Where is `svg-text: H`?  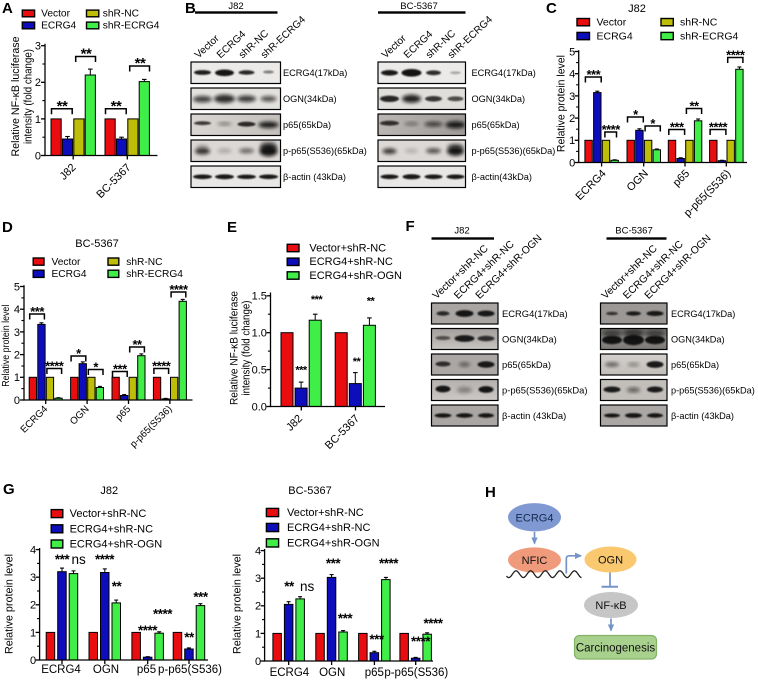 svg-text: H is located at coordinates (490, 492).